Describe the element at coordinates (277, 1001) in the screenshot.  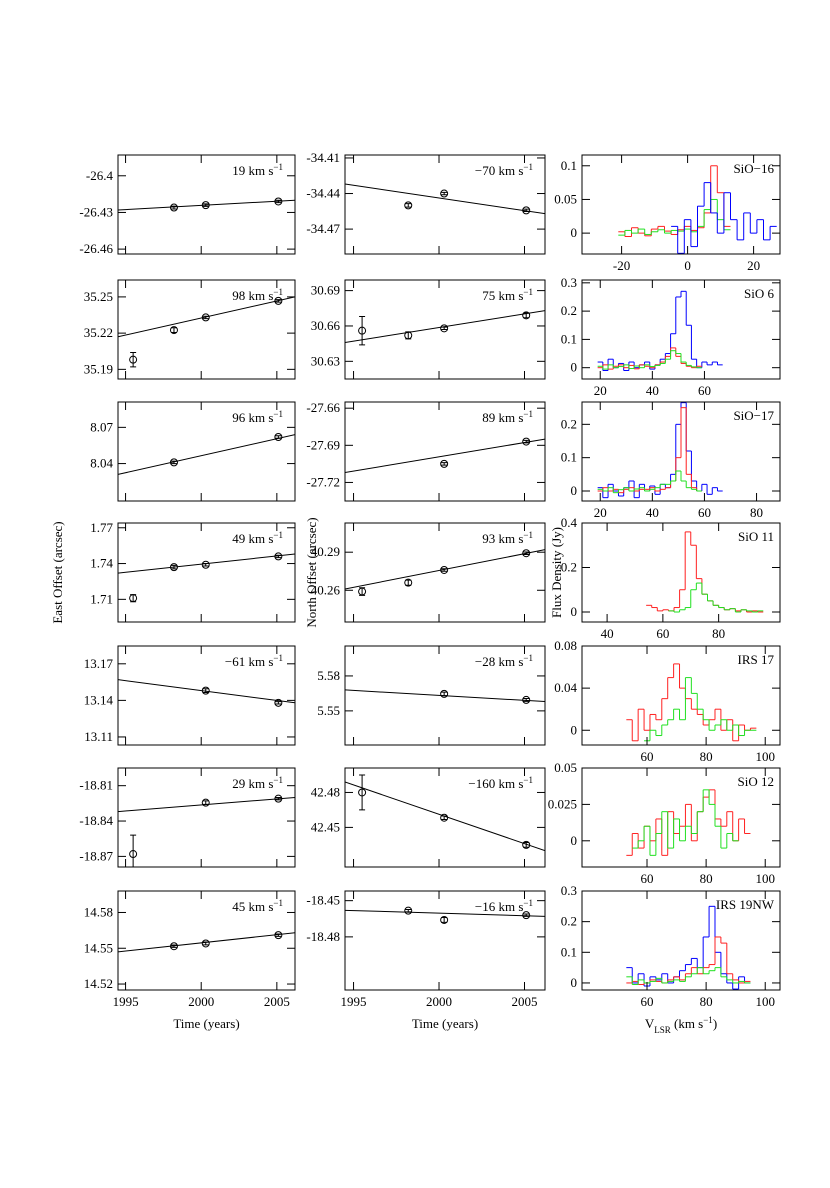
I see `x-tick-label: 2005` at that location.